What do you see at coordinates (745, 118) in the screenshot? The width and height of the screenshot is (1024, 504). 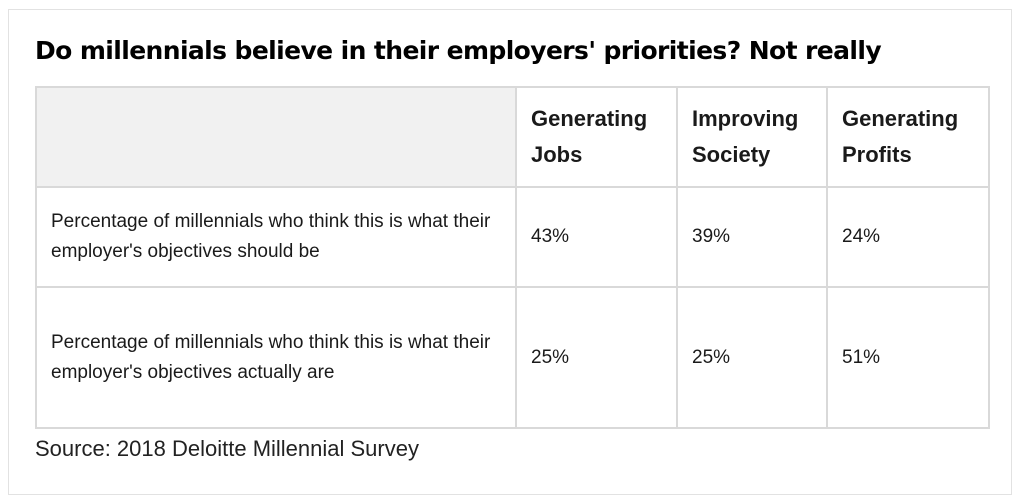 I see `column-header-line: Improving` at bounding box center [745, 118].